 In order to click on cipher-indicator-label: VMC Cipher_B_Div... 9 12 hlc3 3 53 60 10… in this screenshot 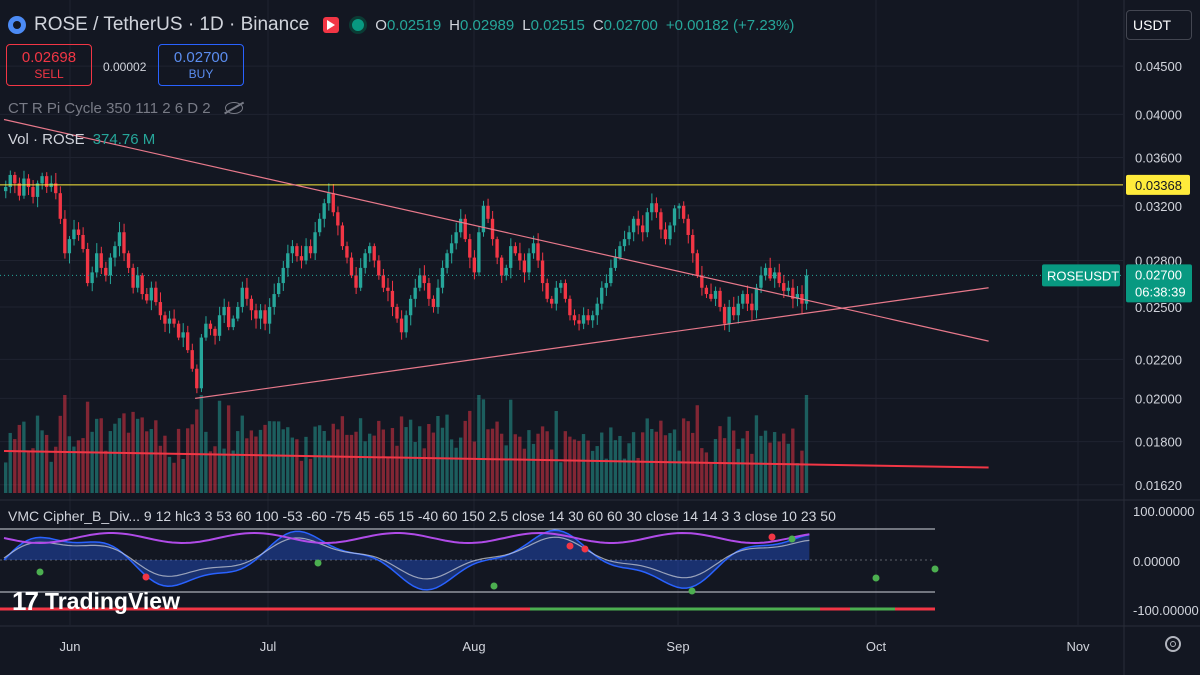, I will do `click(422, 516)`.